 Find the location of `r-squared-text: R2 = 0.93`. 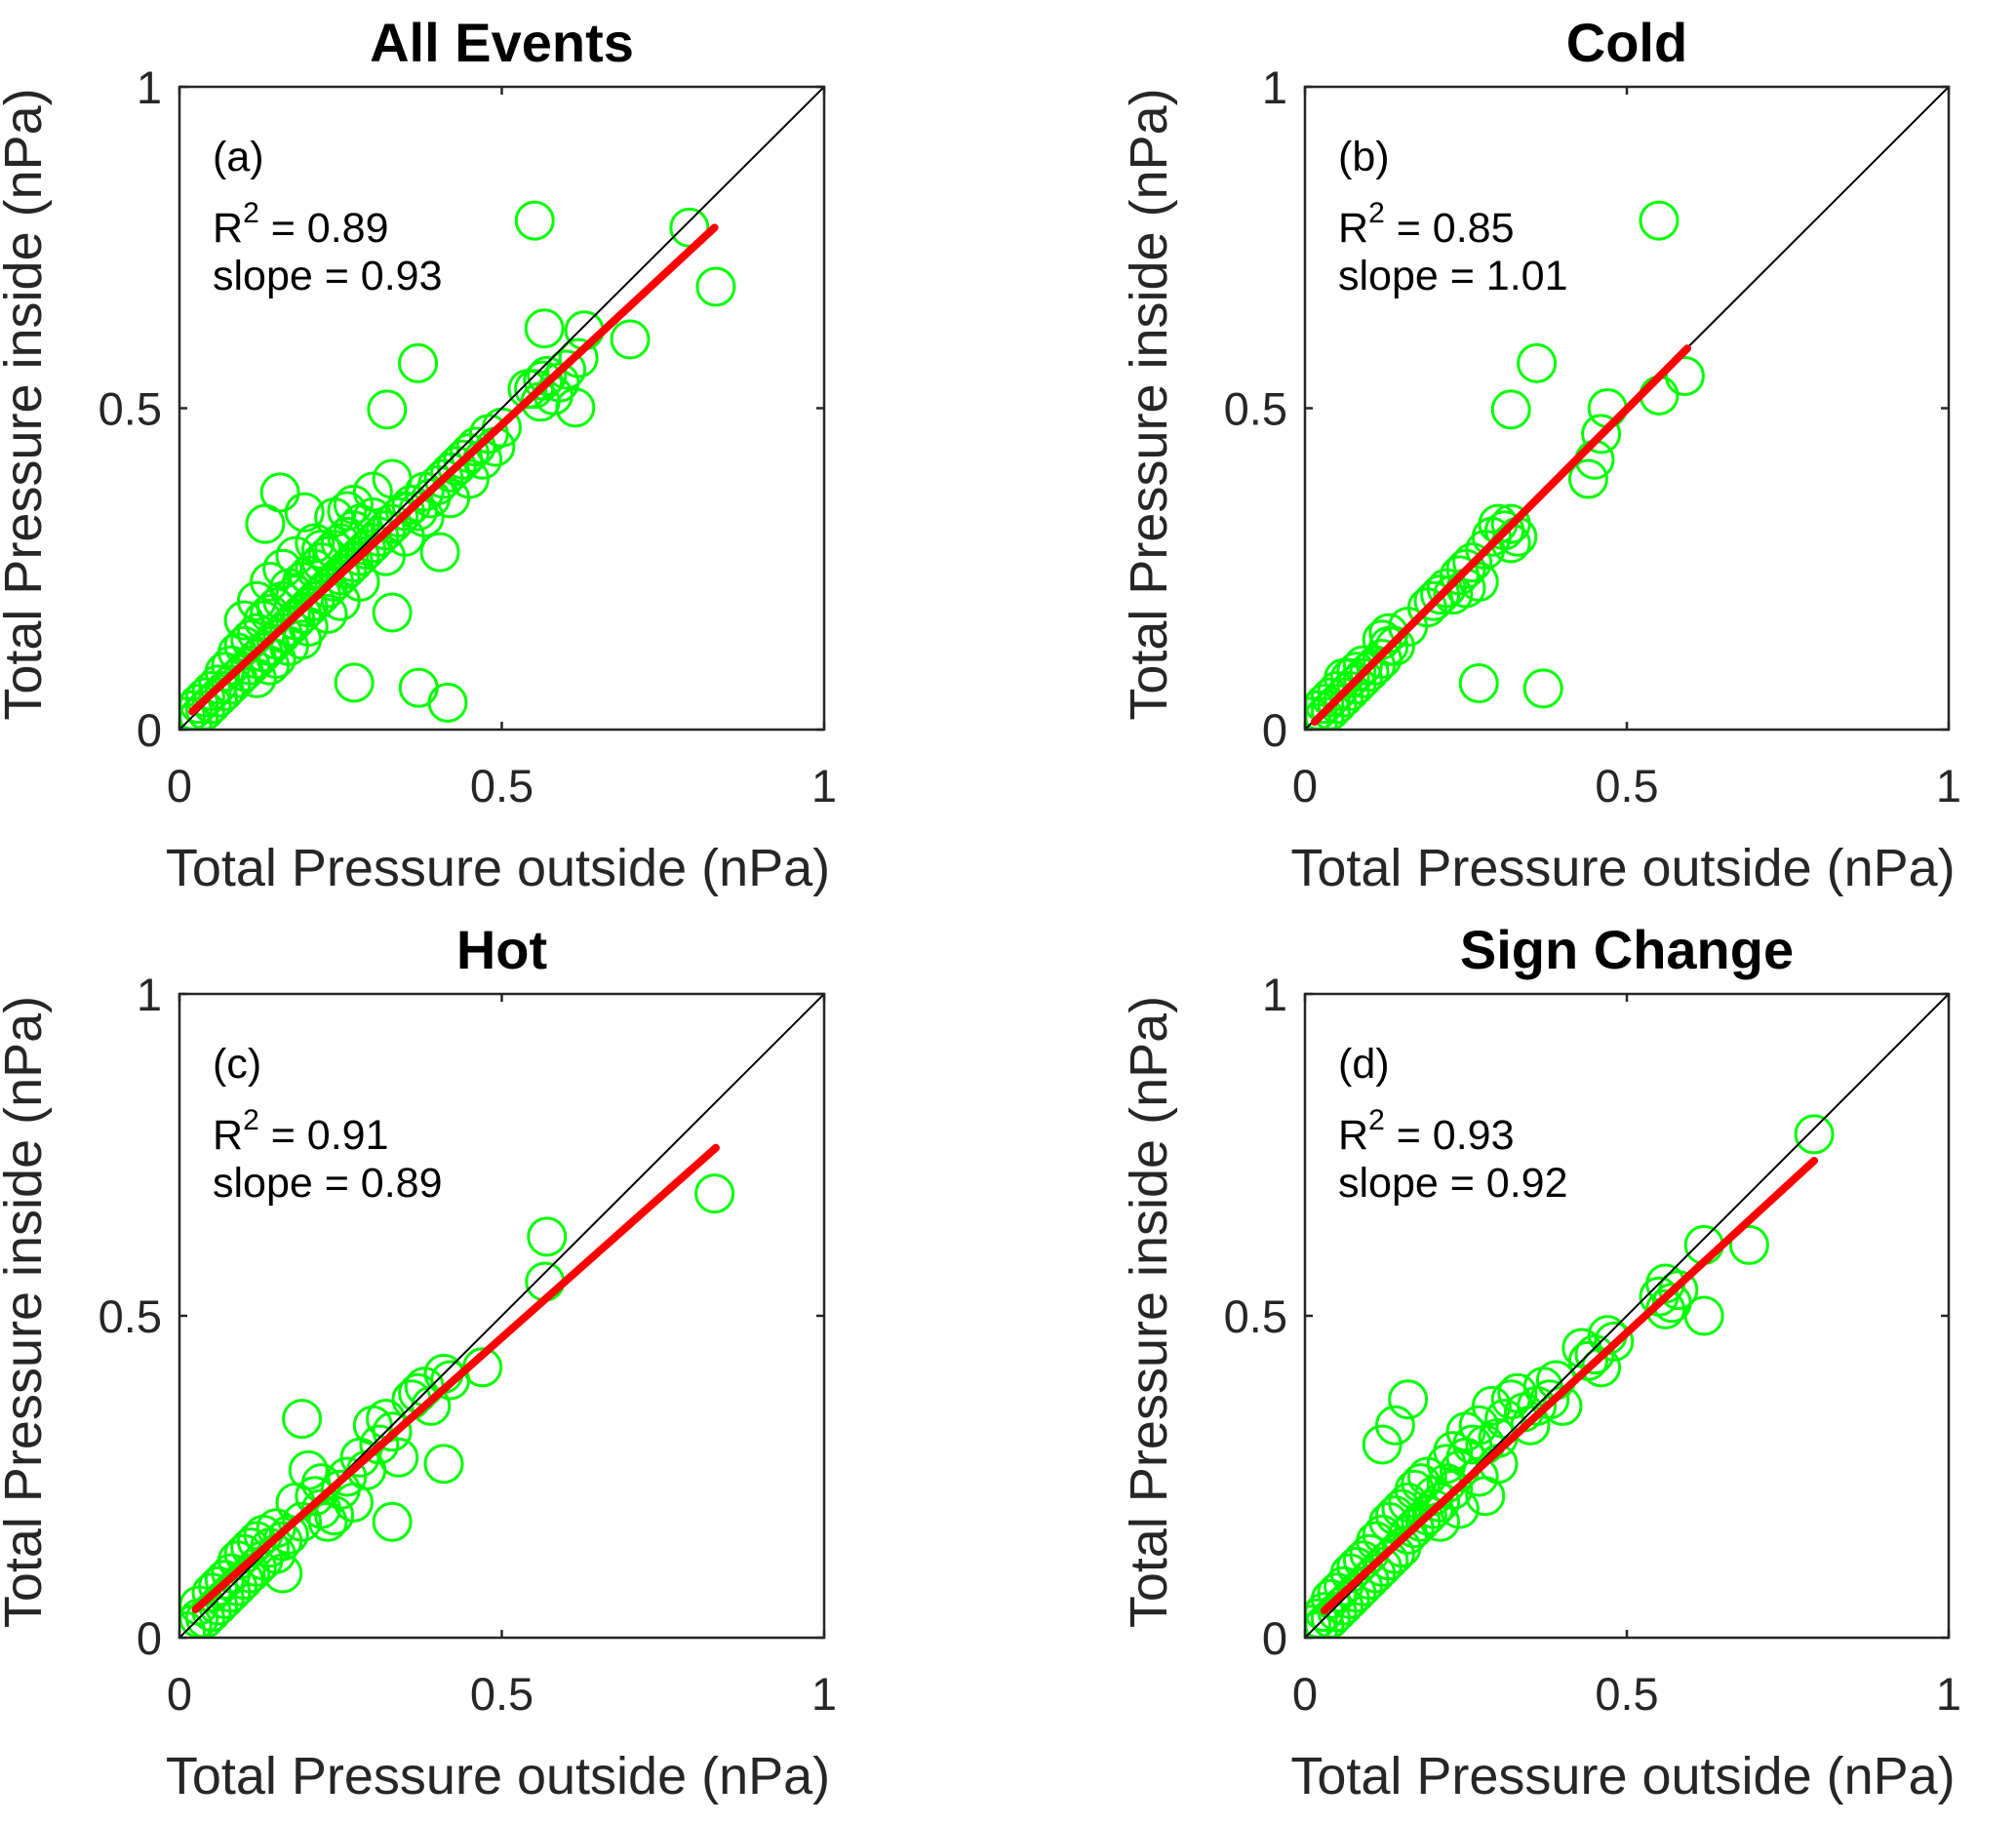

r-squared-text: R2 = 0.93 is located at coordinates (1427, 1131).